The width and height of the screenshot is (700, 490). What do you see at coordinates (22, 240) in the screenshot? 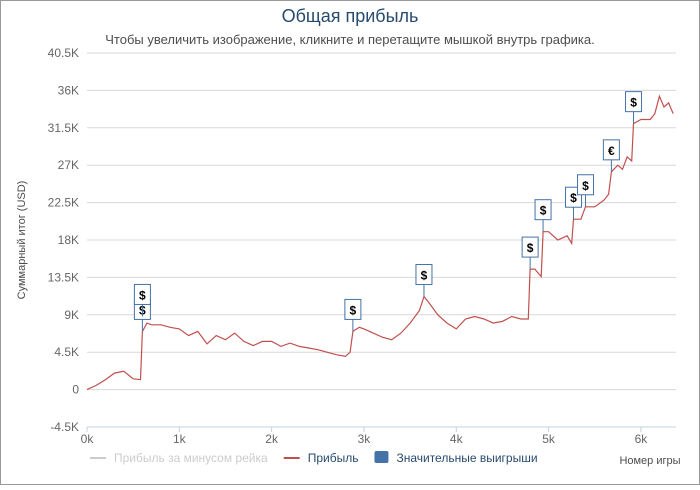
I see `y-axis-title: Суммарный итог (USD)` at bounding box center [22, 240].